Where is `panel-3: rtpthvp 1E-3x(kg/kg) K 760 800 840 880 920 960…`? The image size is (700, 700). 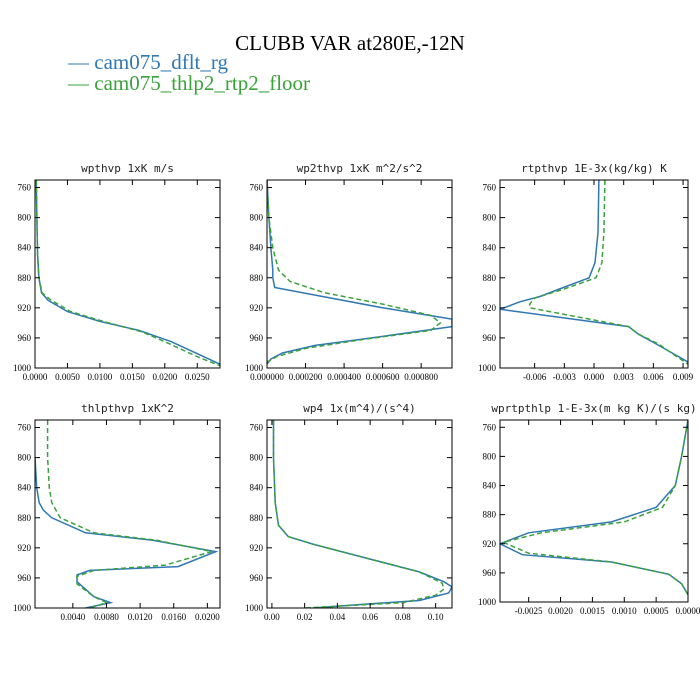 panel-3: rtpthvp 1E-3x(kg/kg) K 760 800 840 880 920 960… is located at coordinates (586, 272).